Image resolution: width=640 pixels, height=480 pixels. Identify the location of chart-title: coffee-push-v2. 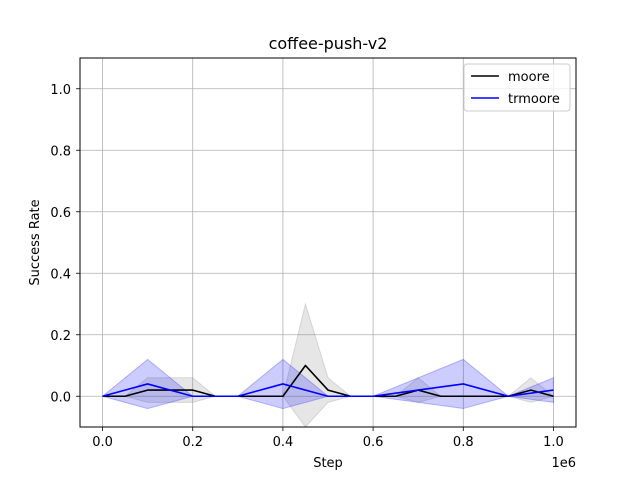
(328, 43).